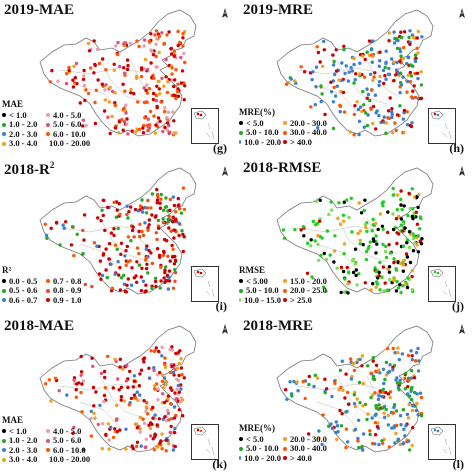 The image size is (474, 474). Describe the element at coordinates (221, 306) in the screenshot. I see `panel-label: (i)` at that location.